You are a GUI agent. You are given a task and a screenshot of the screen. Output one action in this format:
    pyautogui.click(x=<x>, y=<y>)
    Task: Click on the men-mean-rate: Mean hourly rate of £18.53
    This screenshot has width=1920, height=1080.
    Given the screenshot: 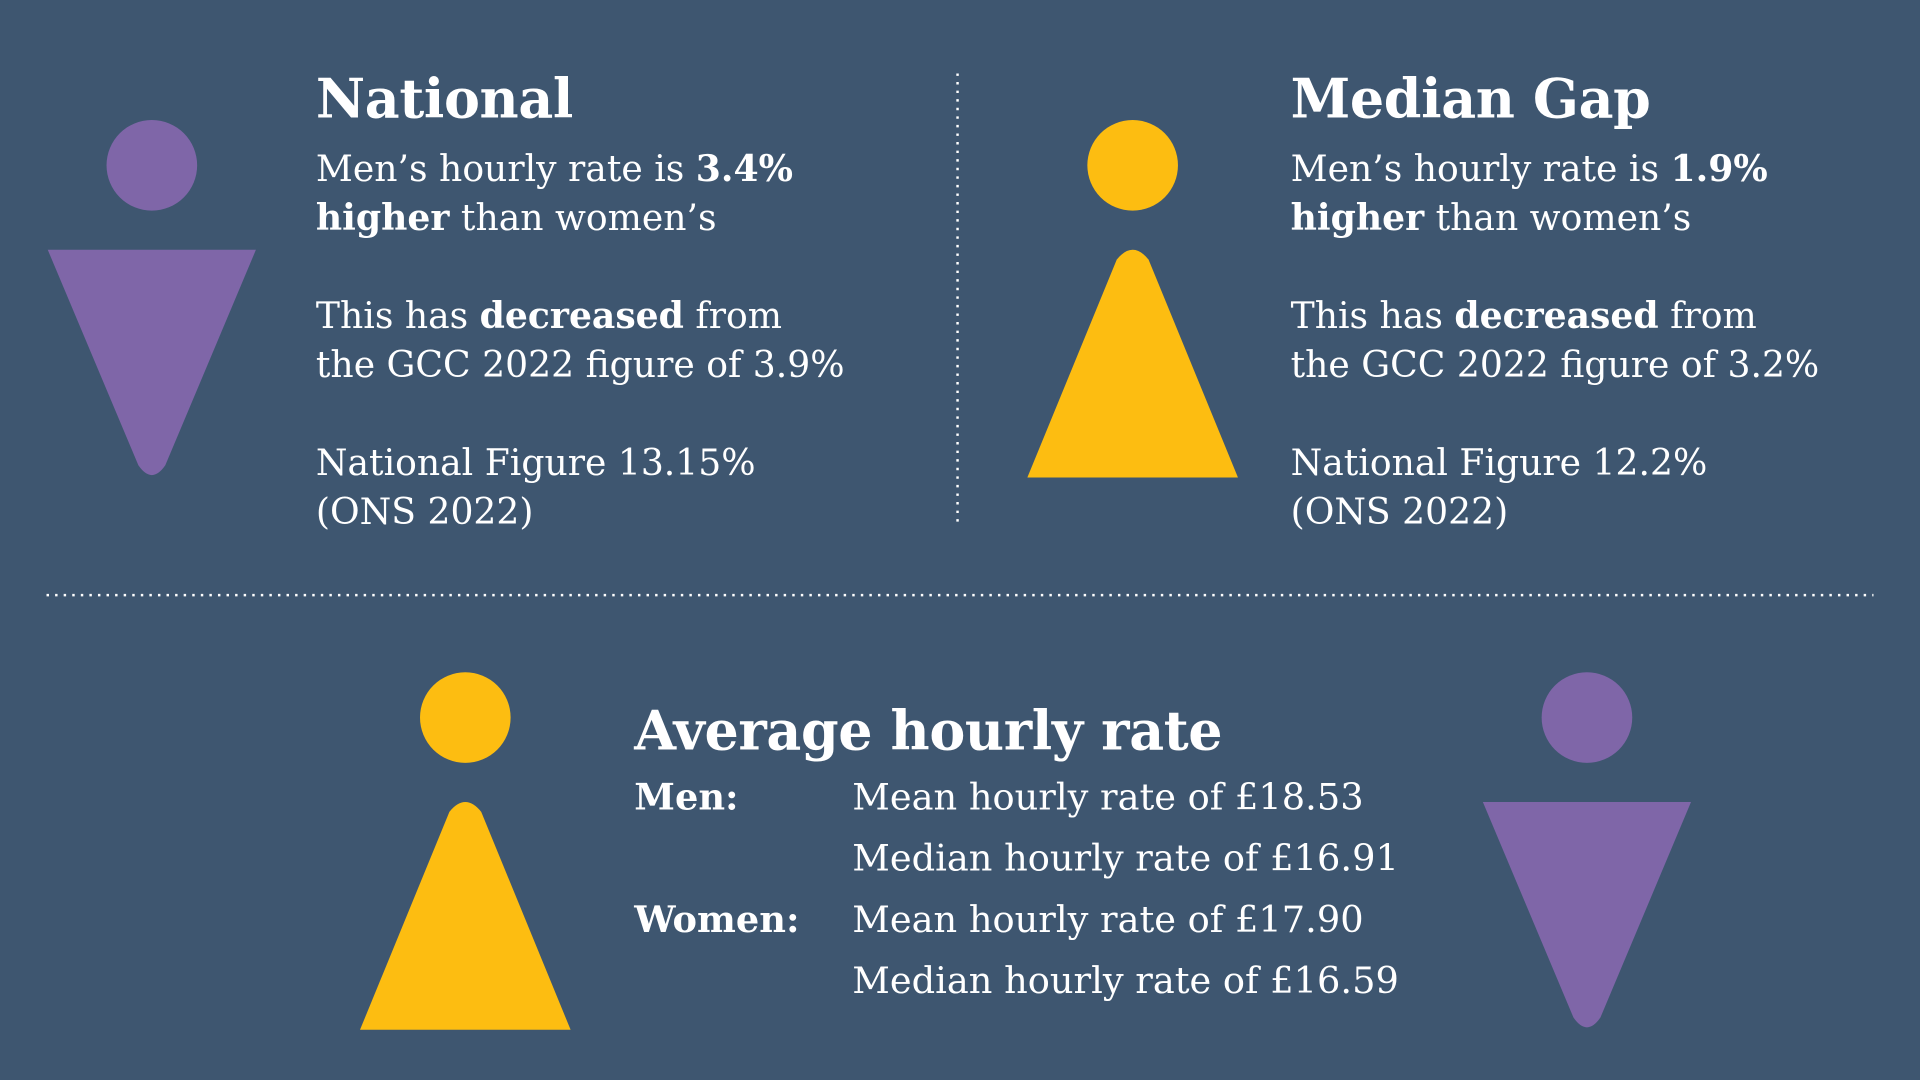 What is the action you would take?
    pyautogui.click(x=1108, y=798)
    